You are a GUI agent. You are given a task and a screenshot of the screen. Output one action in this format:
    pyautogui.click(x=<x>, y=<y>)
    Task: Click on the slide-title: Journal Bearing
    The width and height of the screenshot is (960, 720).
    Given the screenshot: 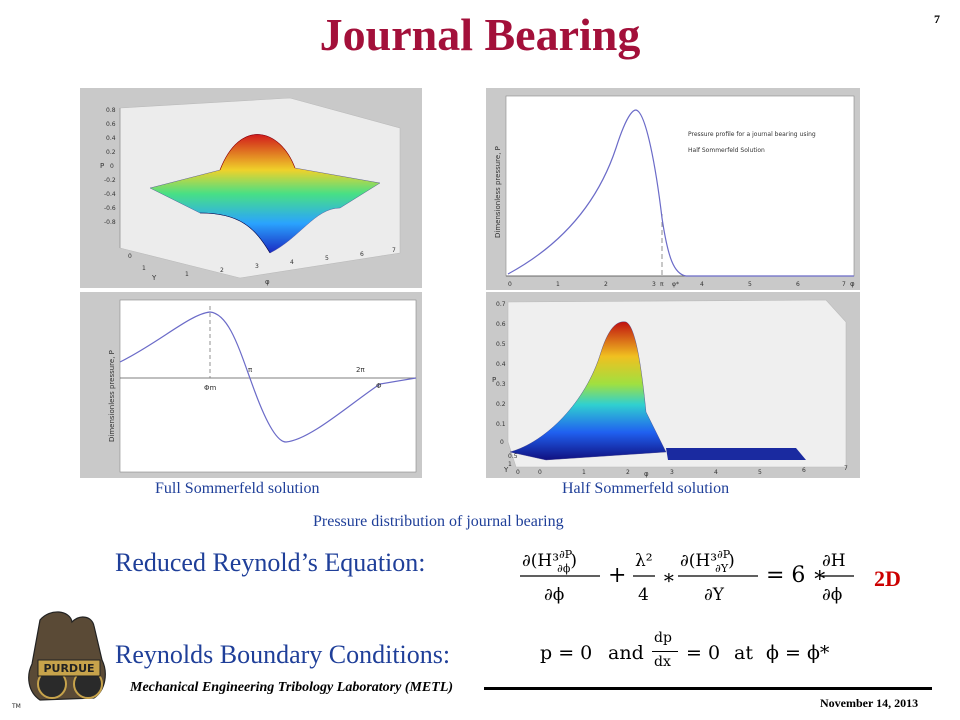 What is the action you would take?
    pyautogui.click(x=480, y=34)
    